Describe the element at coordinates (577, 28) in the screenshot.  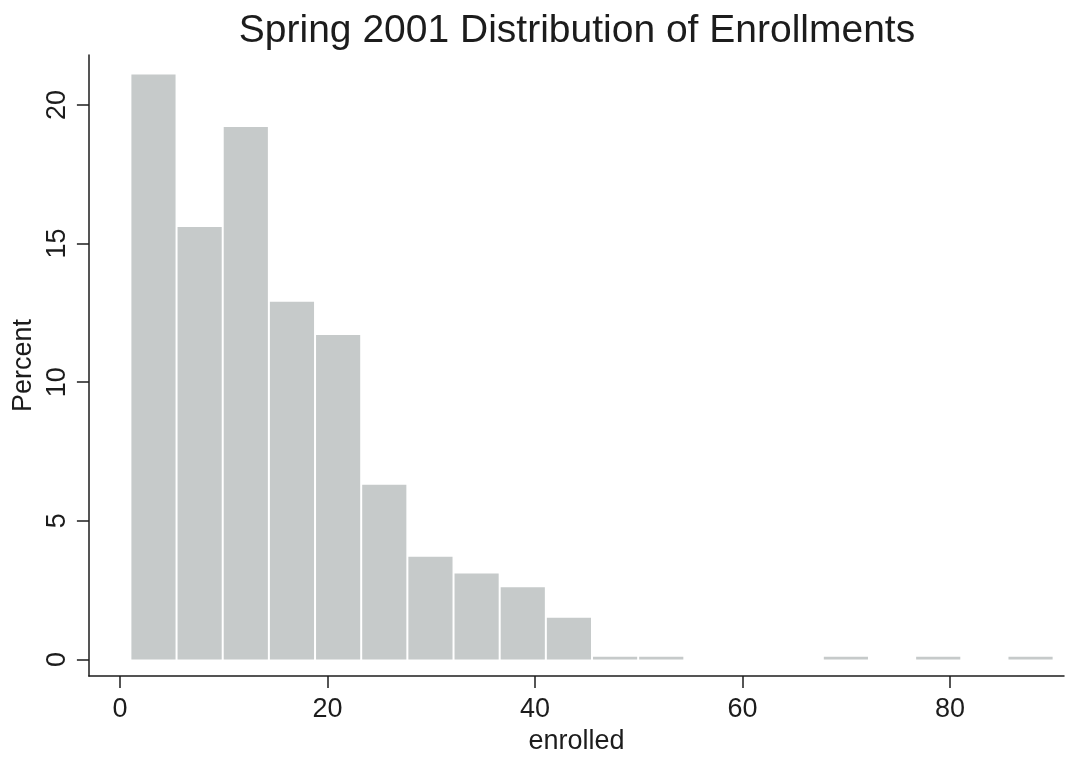
I see `chart-title: Spring 2001 Distribution of Enrollments` at that location.